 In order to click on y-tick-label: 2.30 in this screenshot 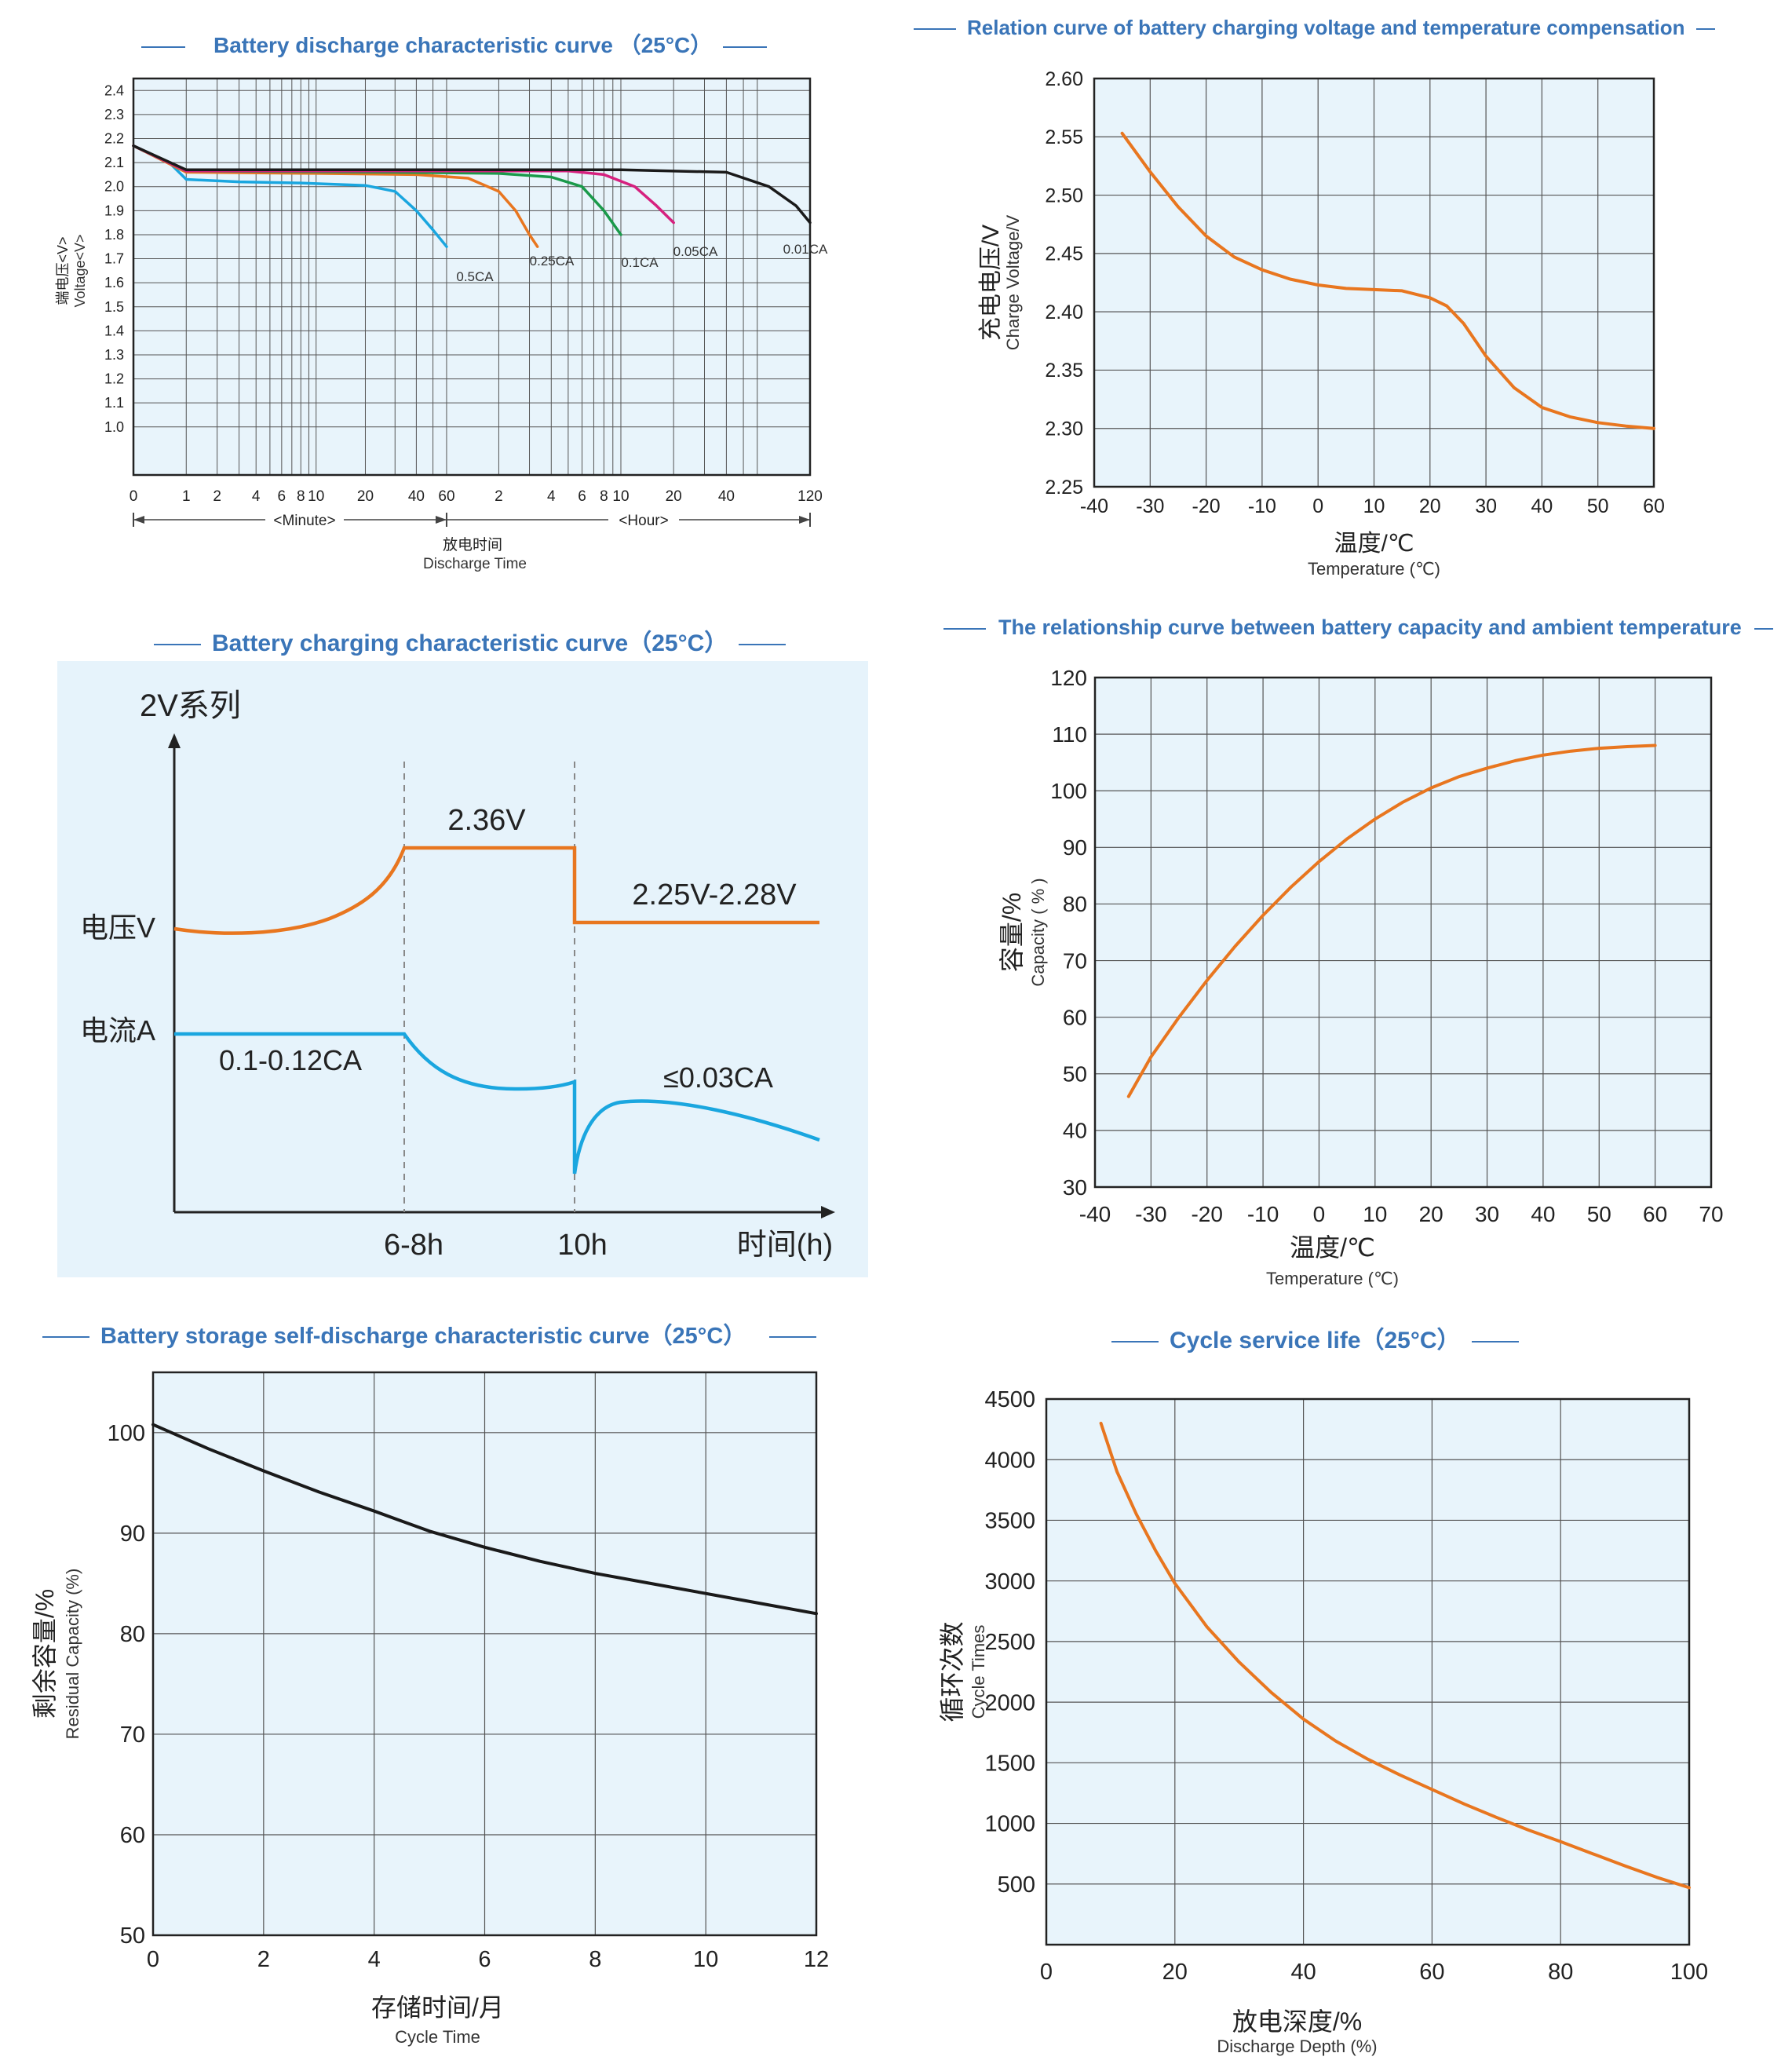, I will do `click(1064, 429)`.